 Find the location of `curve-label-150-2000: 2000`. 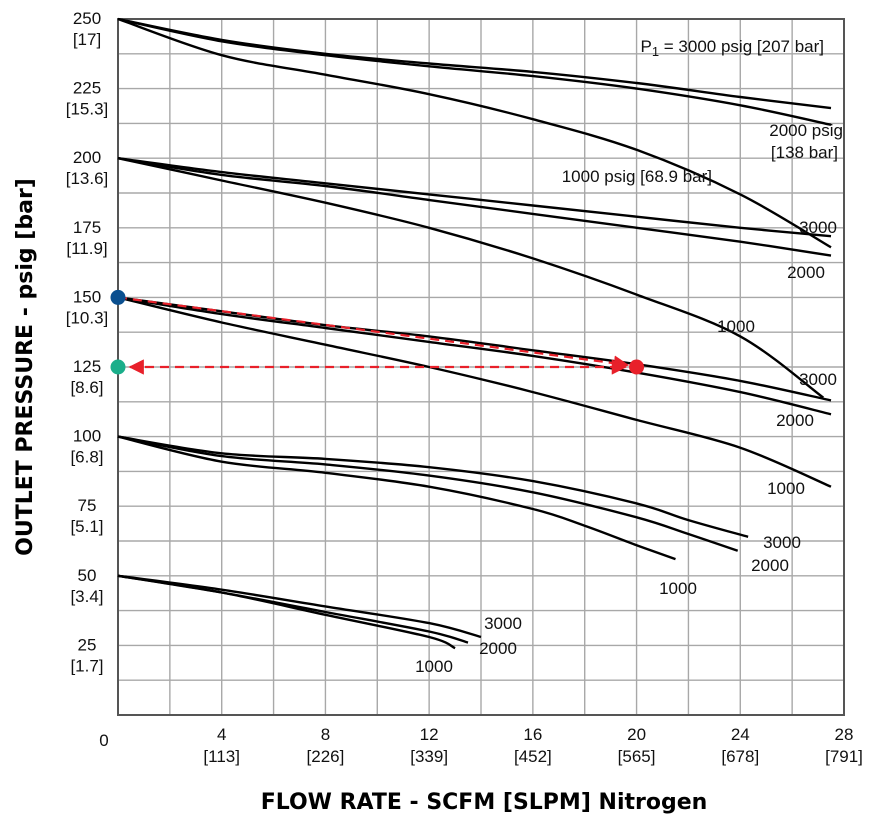

curve-label-150-2000: 2000 is located at coordinates (795, 420).